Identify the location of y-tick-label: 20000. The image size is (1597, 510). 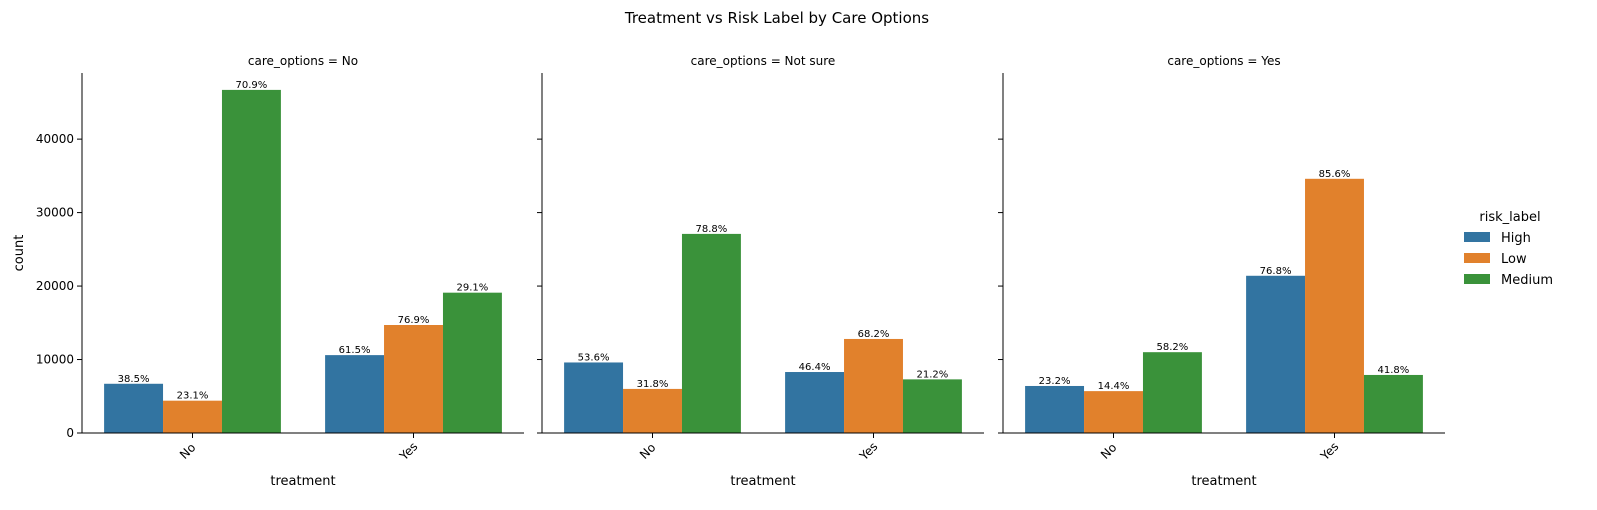
(55, 286).